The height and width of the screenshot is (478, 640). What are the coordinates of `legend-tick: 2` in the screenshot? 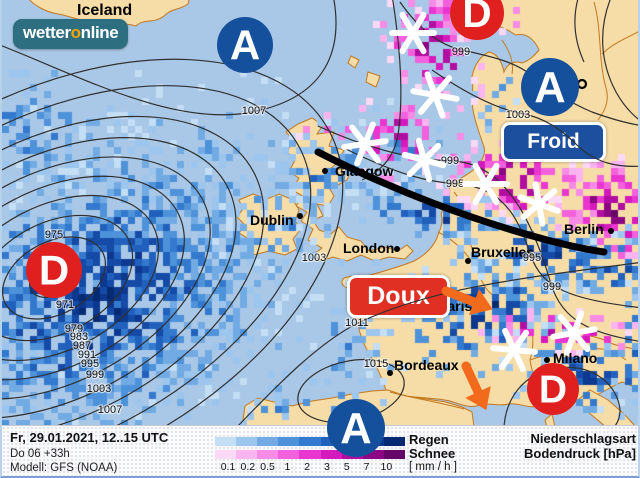 It's located at (307, 467).